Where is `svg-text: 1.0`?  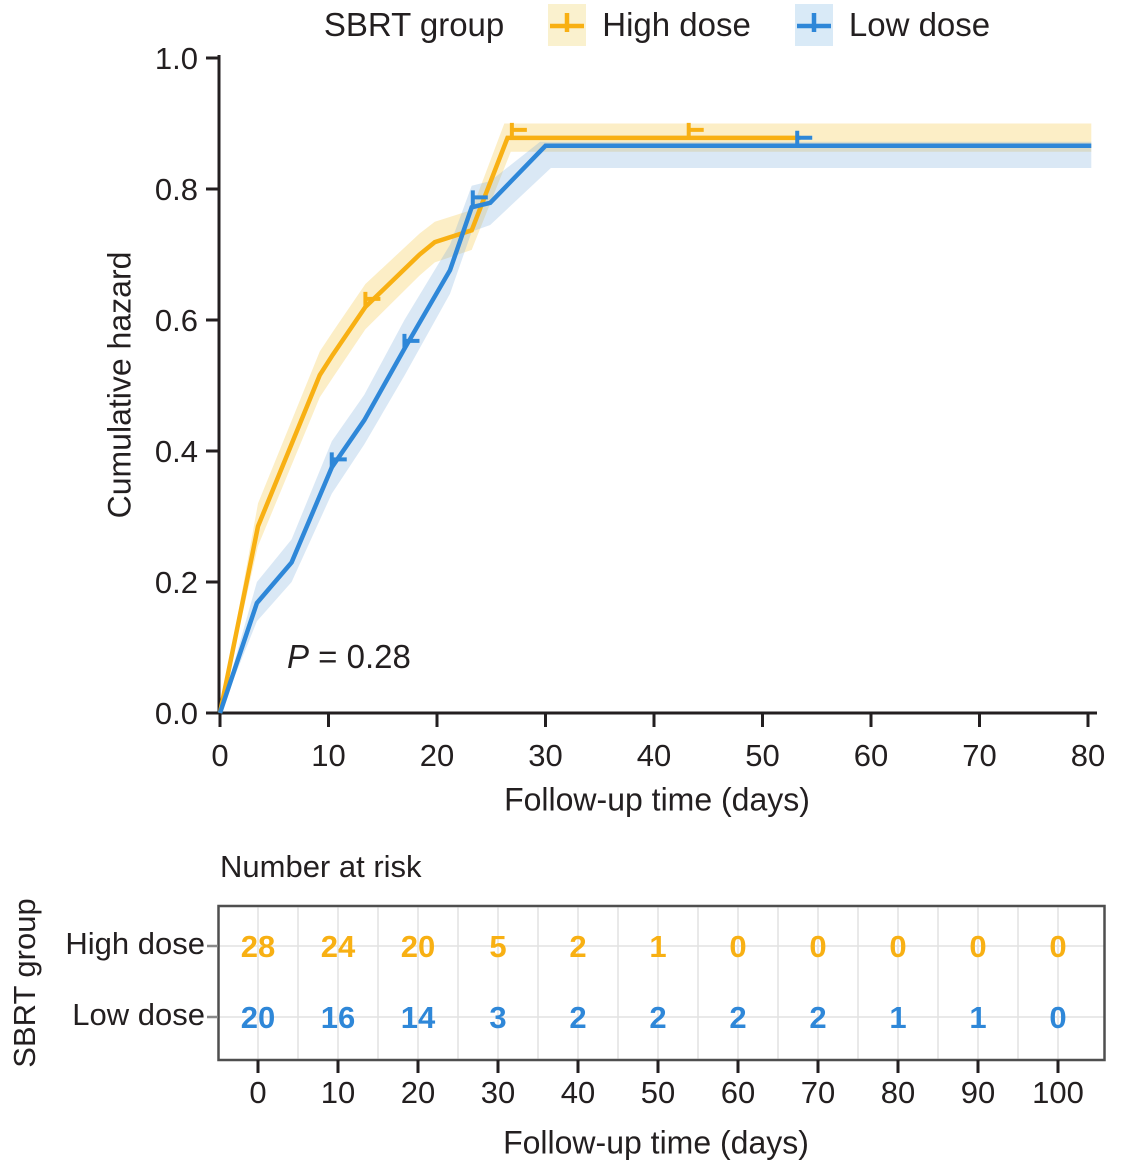 svg-text: 1.0 is located at coordinates (176, 58).